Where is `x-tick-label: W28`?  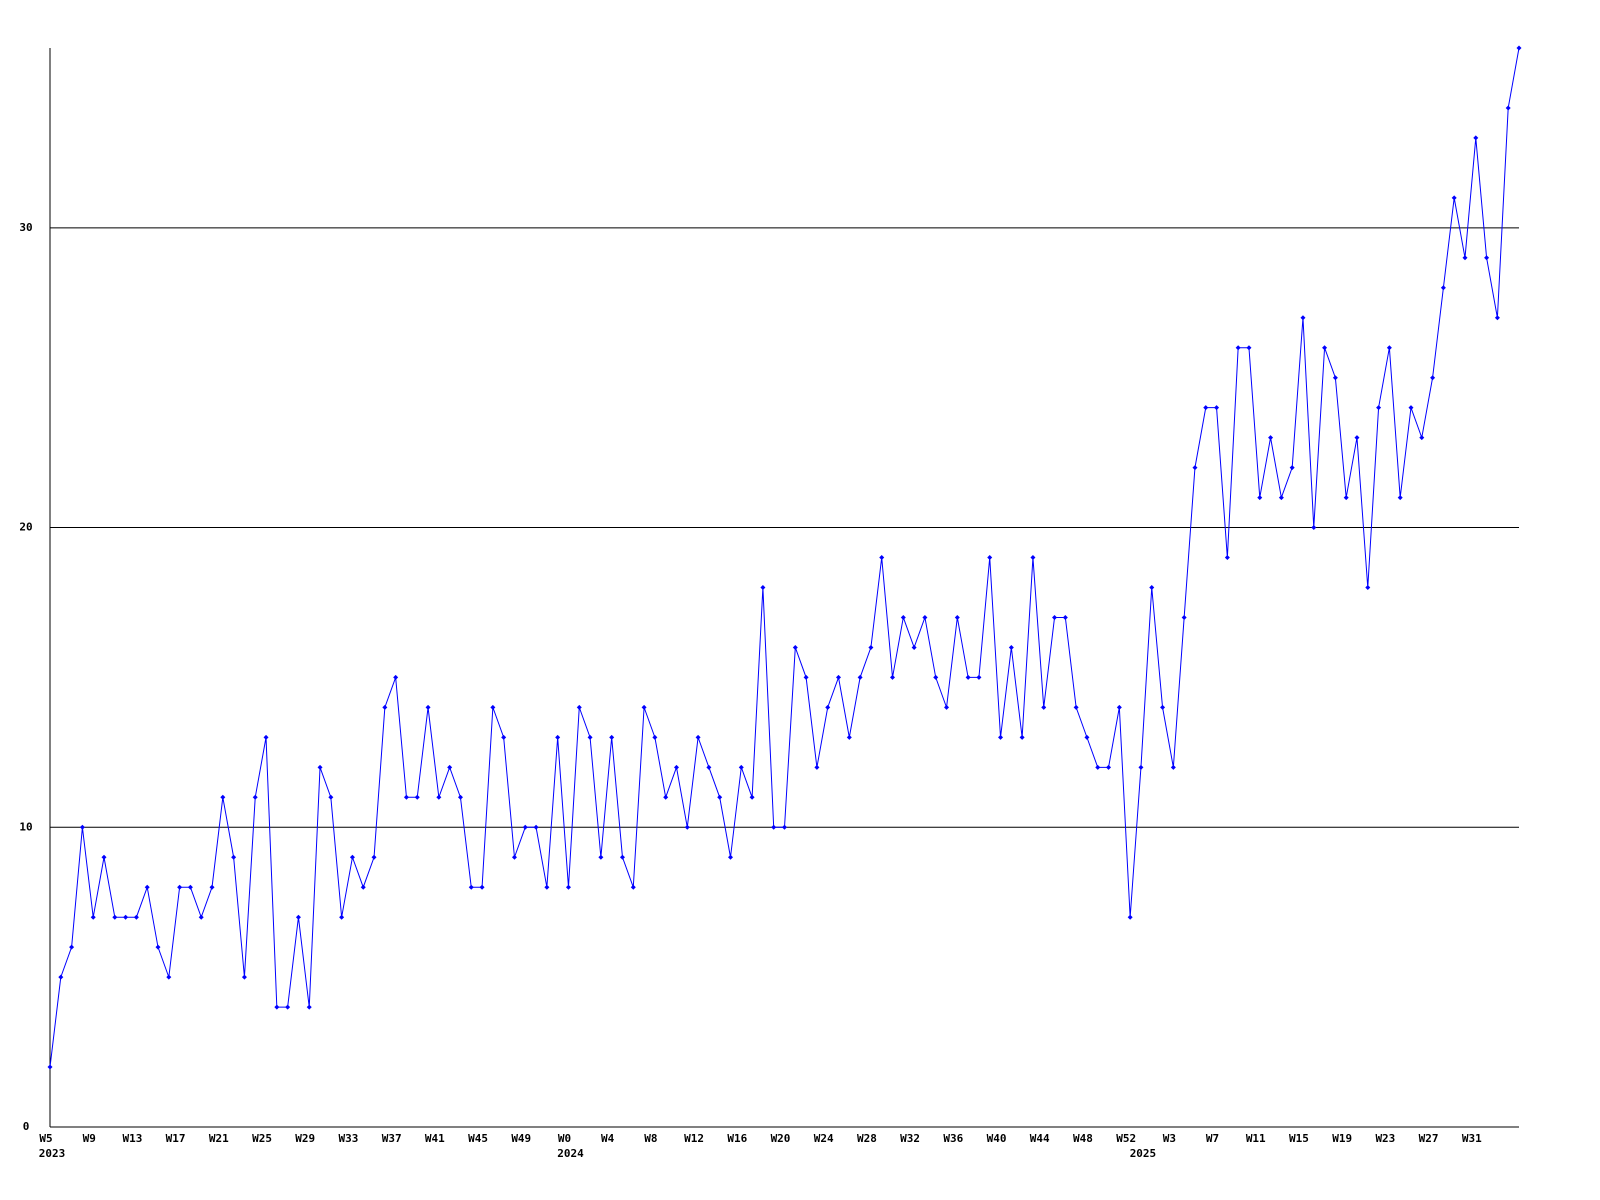 x-tick-label: W28 is located at coordinates (867, 1138).